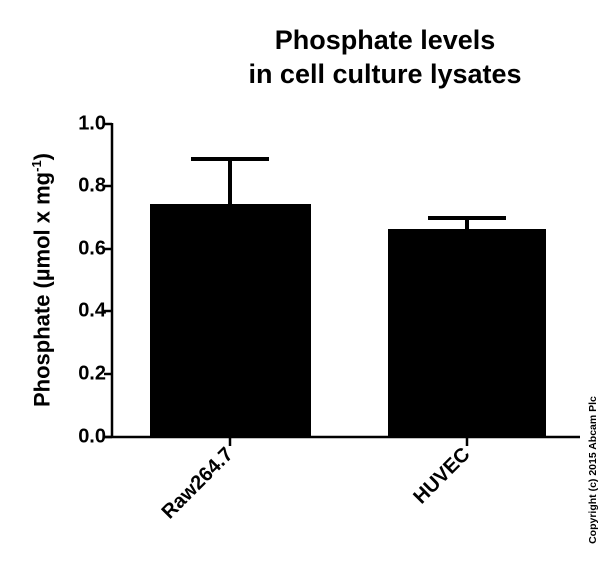 The width and height of the screenshot is (600, 570). Describe the element at coordinates (593, 470) in the screenshot. I see `copyright-notice: Copyright (c) 2015 Abcam Plc` at that location.